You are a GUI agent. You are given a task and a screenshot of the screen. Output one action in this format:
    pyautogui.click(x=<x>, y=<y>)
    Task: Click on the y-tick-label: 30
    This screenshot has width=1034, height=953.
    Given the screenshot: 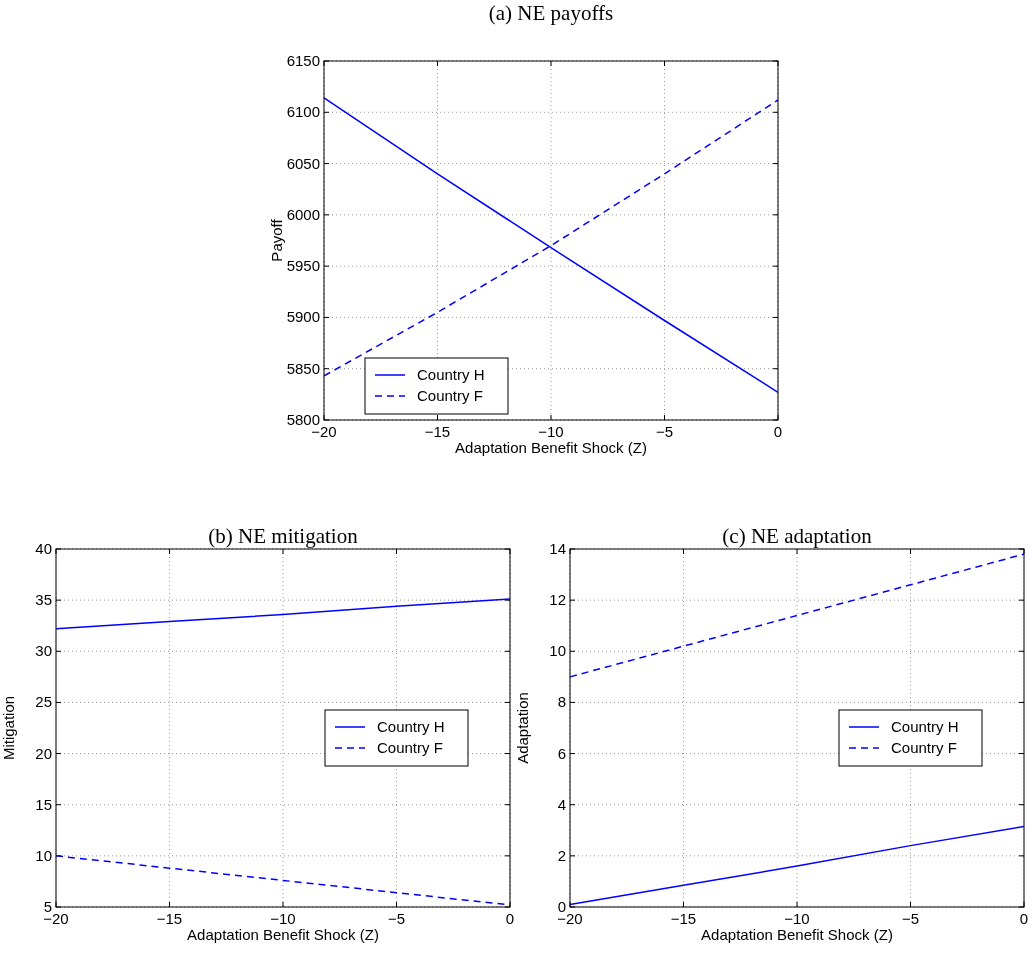 What is the action you would take?
    pyautogui.click(x=43, y=651)
    